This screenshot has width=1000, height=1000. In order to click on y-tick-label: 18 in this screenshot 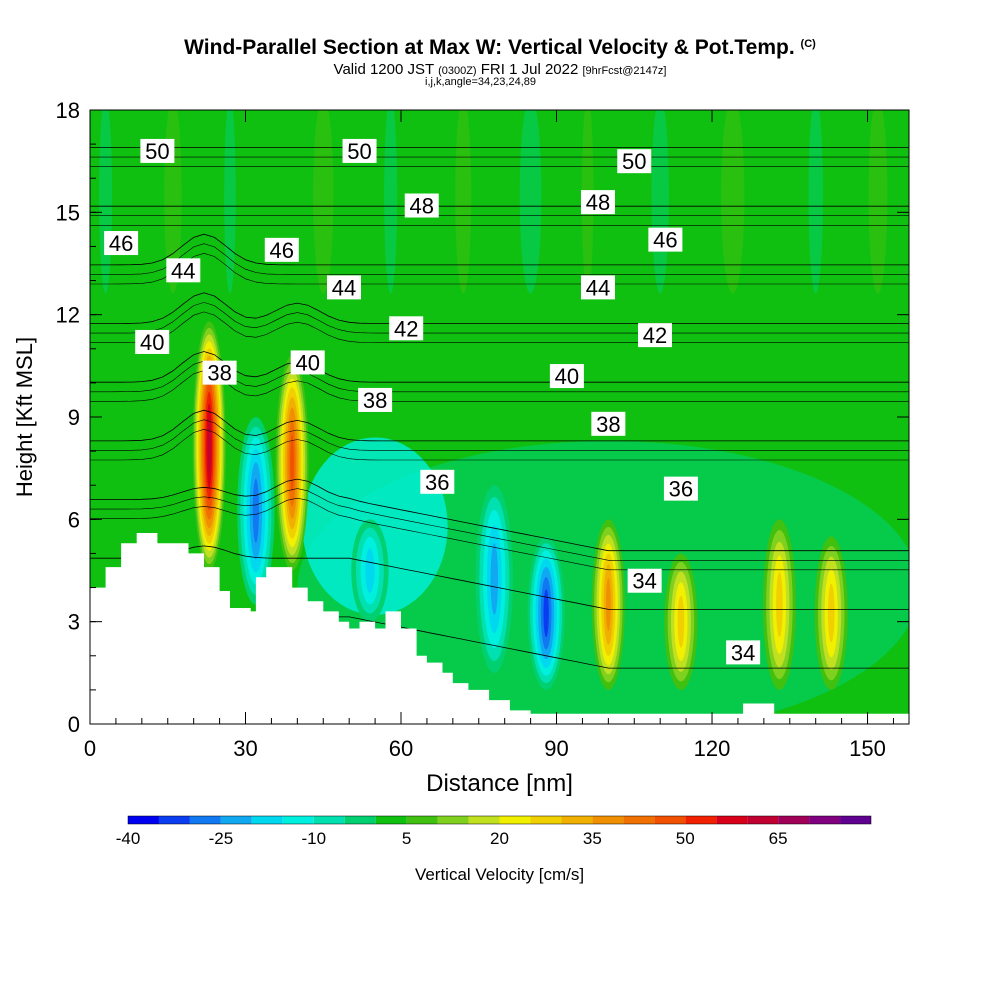, I will do `click(68, 110)`.